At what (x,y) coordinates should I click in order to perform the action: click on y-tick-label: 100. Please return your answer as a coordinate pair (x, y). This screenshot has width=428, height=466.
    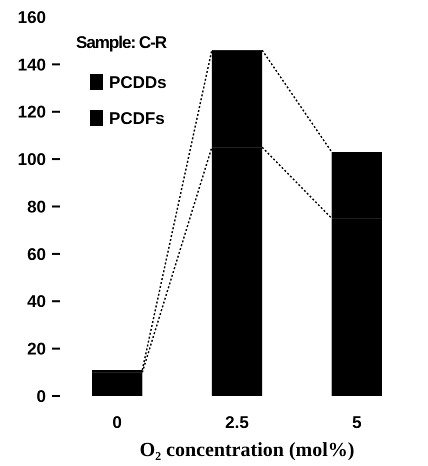
    Looking at the image, I should click on (32, 160).